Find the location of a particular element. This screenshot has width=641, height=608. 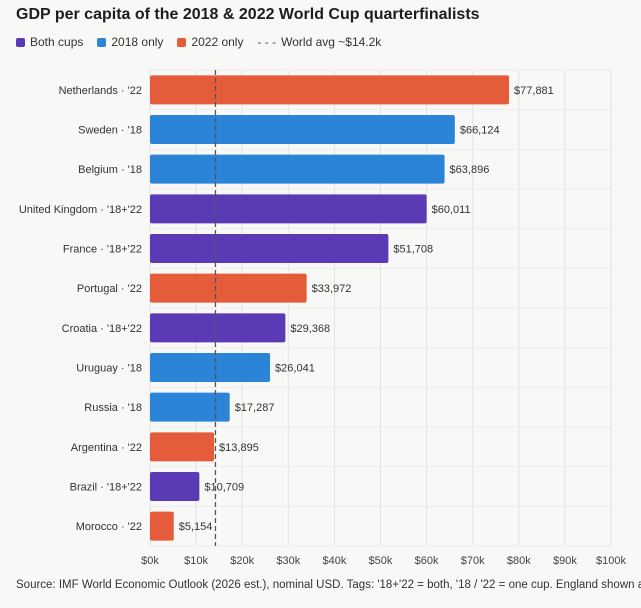

category-label: Russia · '18 is located at coordinates (113, 408).